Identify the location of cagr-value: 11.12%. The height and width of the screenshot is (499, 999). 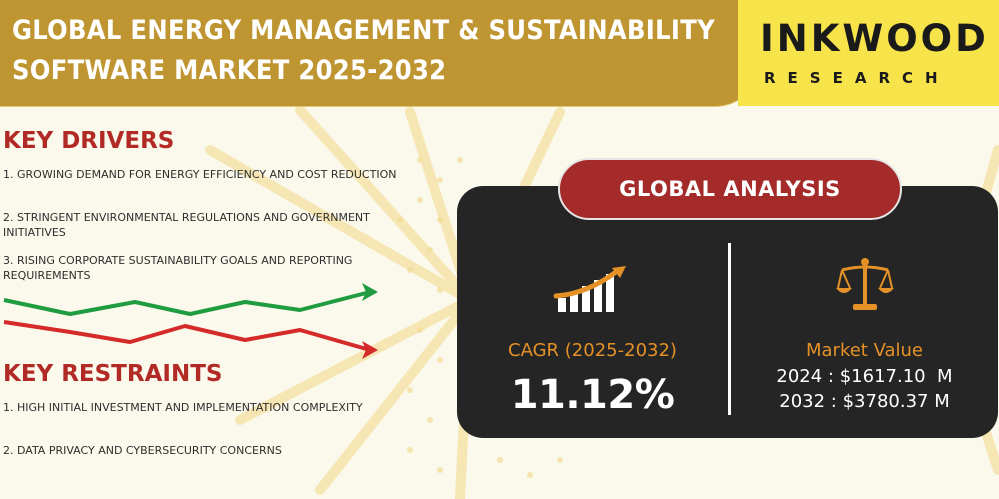
(592, 395).